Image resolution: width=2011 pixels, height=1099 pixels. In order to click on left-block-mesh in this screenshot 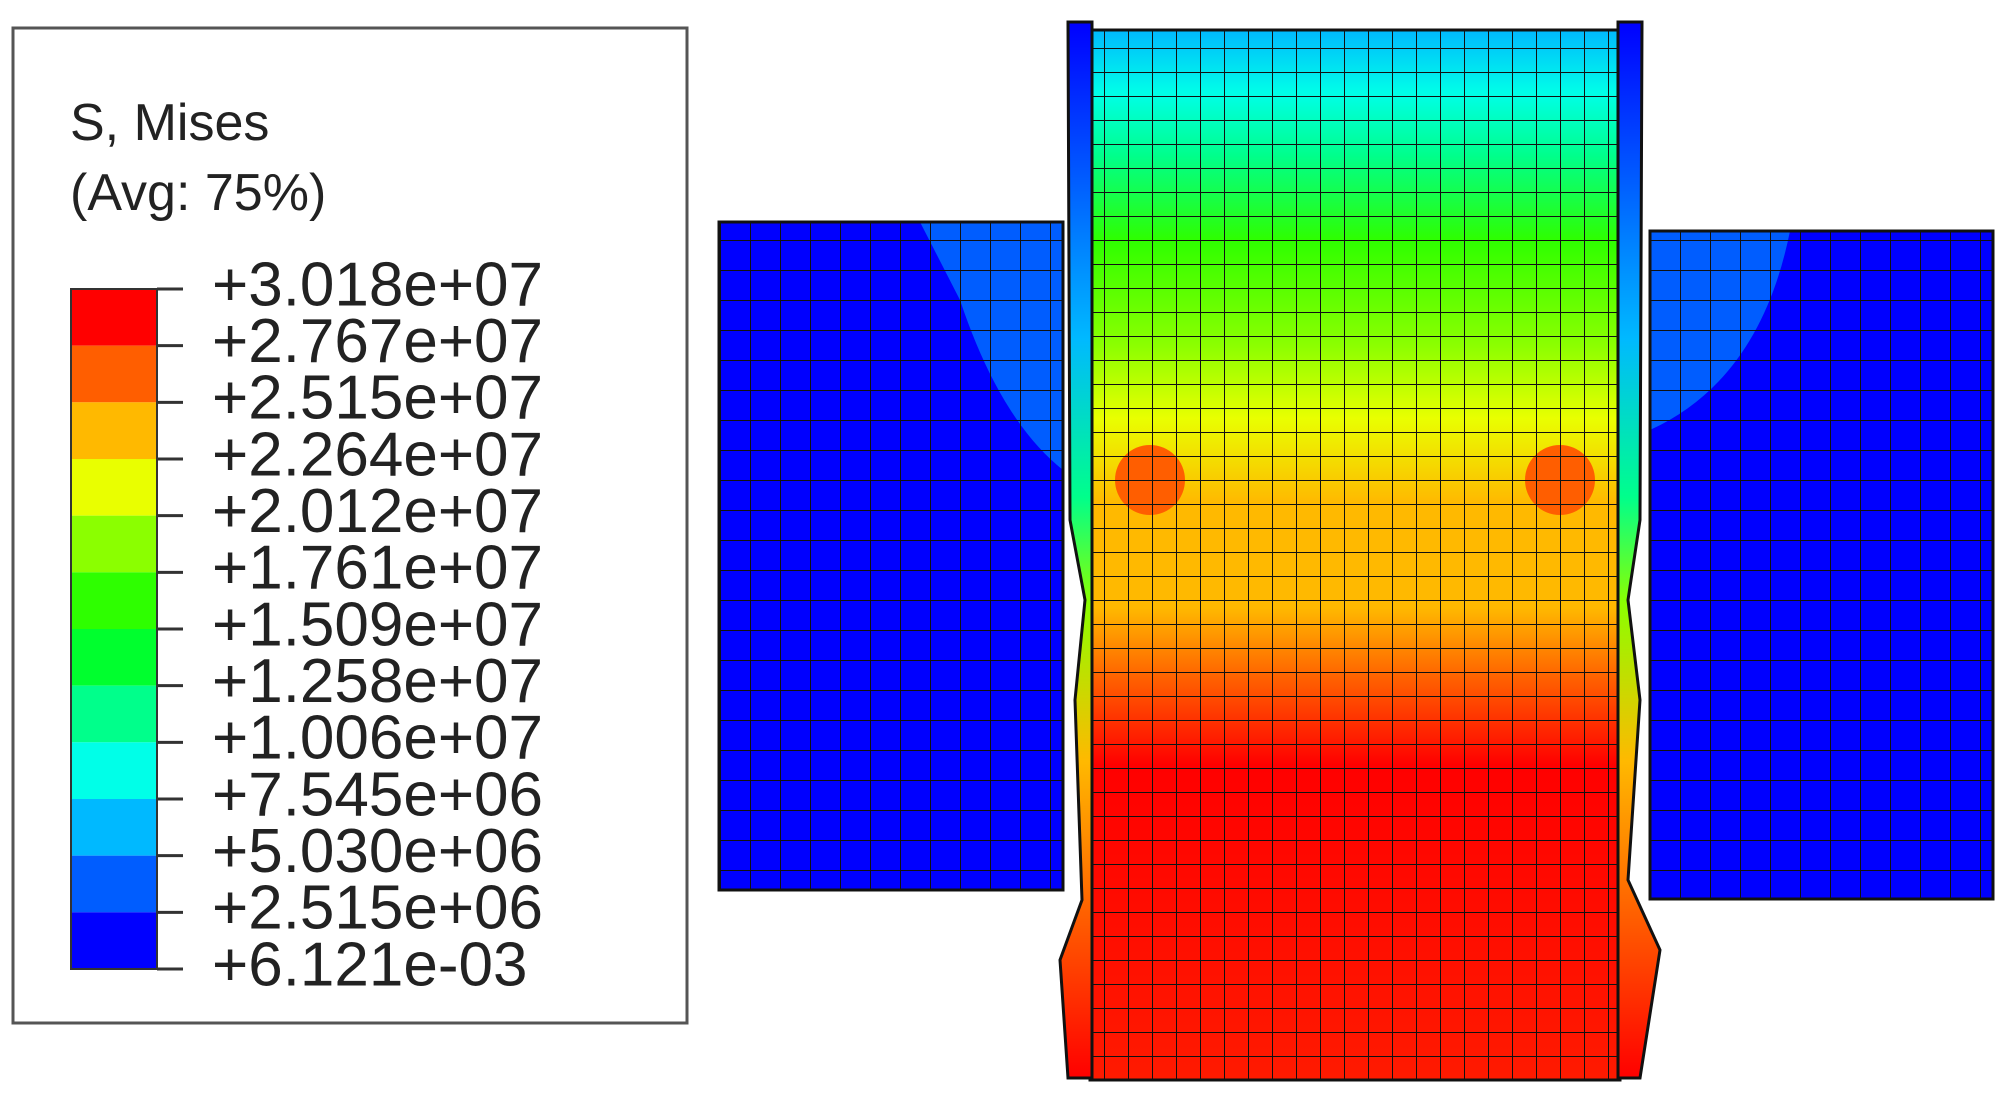, I will do `click(891, 556)`.